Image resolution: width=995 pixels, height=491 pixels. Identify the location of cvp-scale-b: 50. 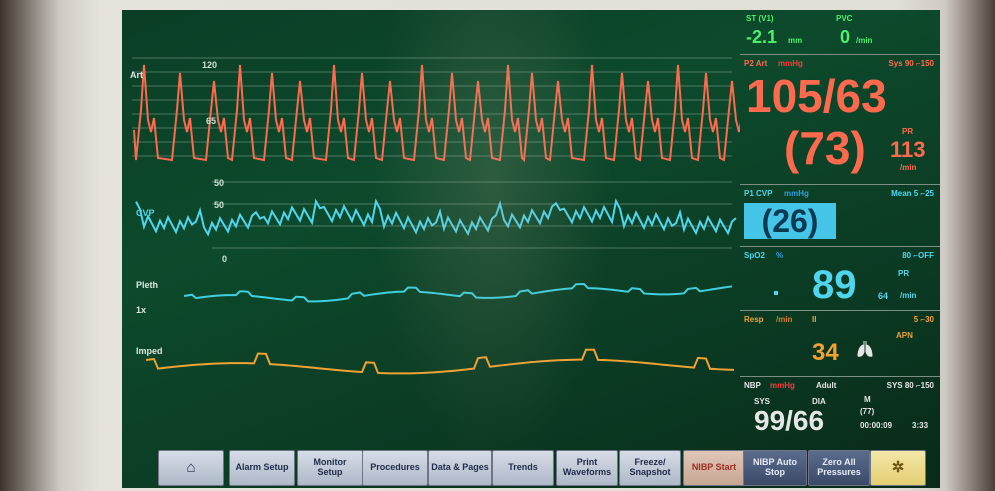
(219, 205).